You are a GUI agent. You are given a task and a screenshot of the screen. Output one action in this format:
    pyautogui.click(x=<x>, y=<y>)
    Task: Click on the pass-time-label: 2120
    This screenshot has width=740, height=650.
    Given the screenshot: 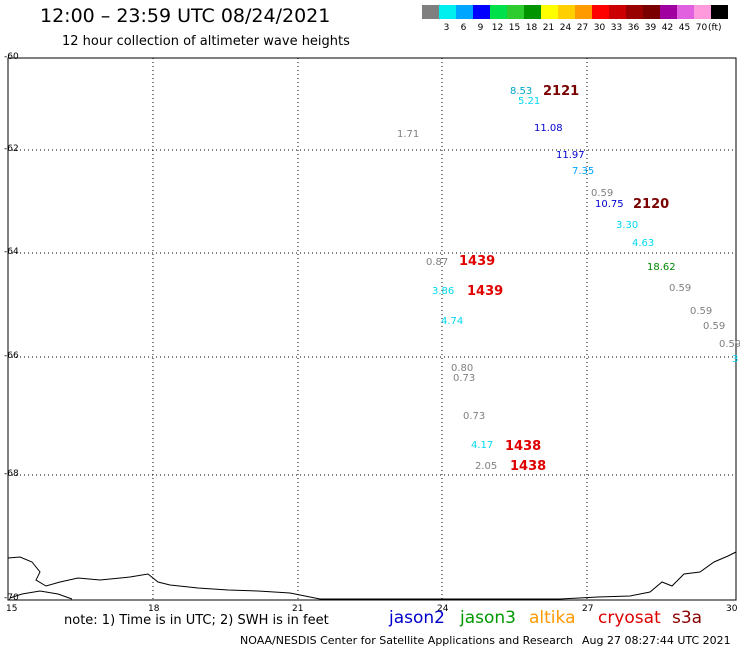 What is the action you would take?
    pyautogui.click(x=651, y=204)
    